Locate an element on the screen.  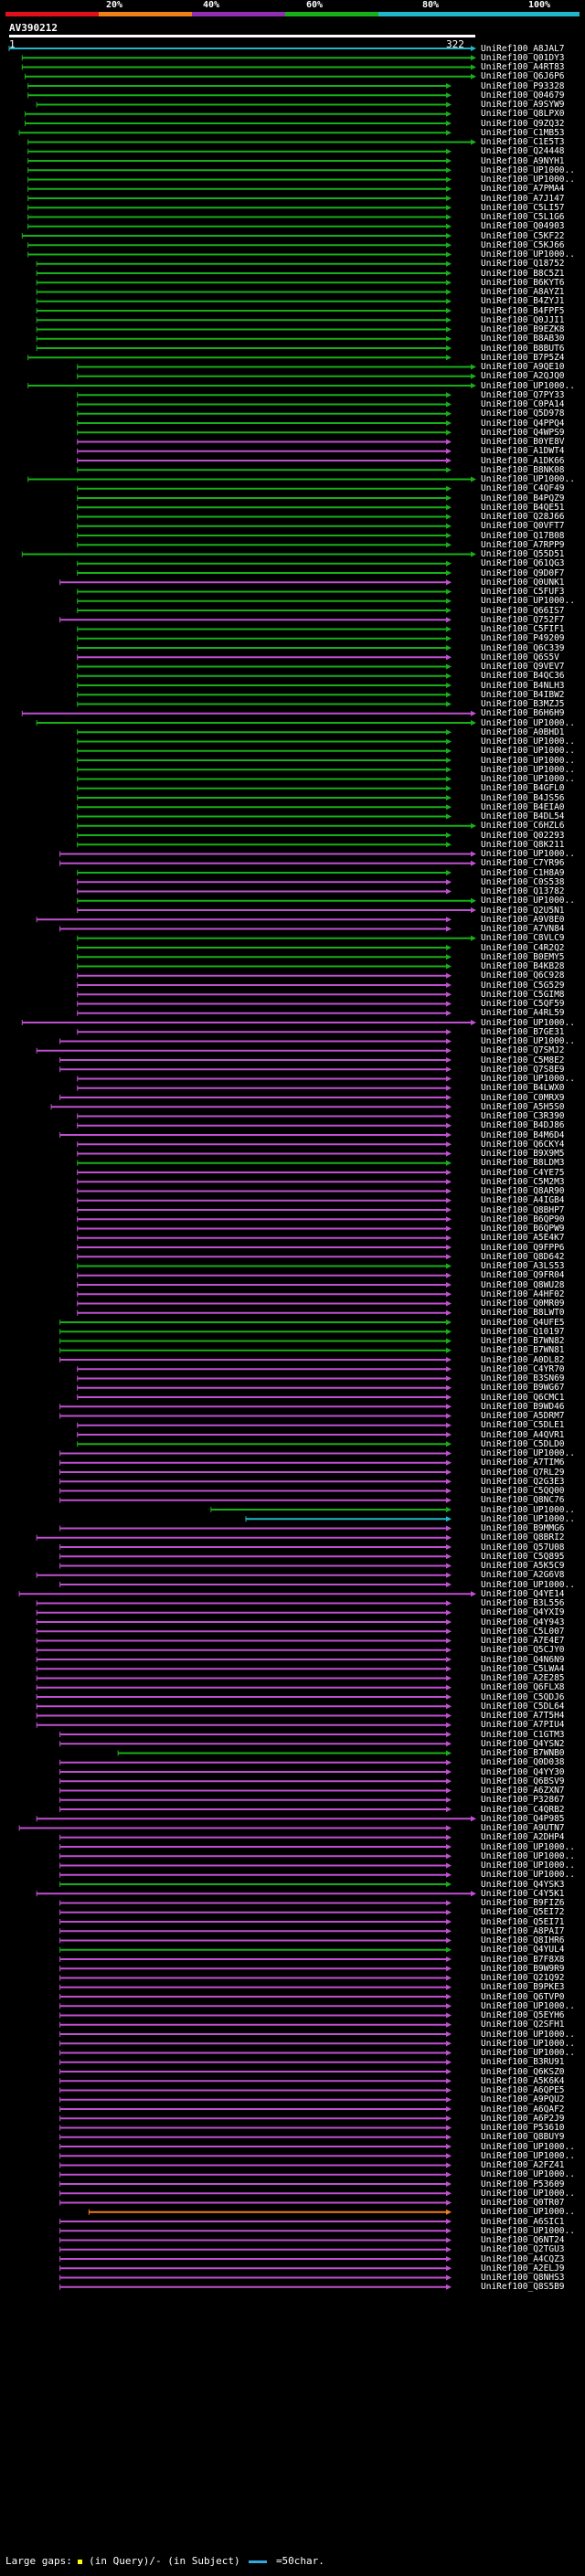
hit-link: UniRef100_P53610 is located at coordinates (523, 2128).